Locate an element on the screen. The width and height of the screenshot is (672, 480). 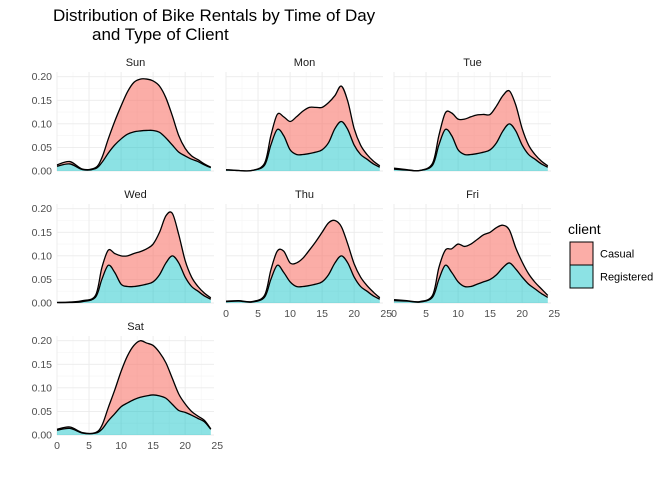
facet-panel-mon: Mon is located at coordinates (304, 114).